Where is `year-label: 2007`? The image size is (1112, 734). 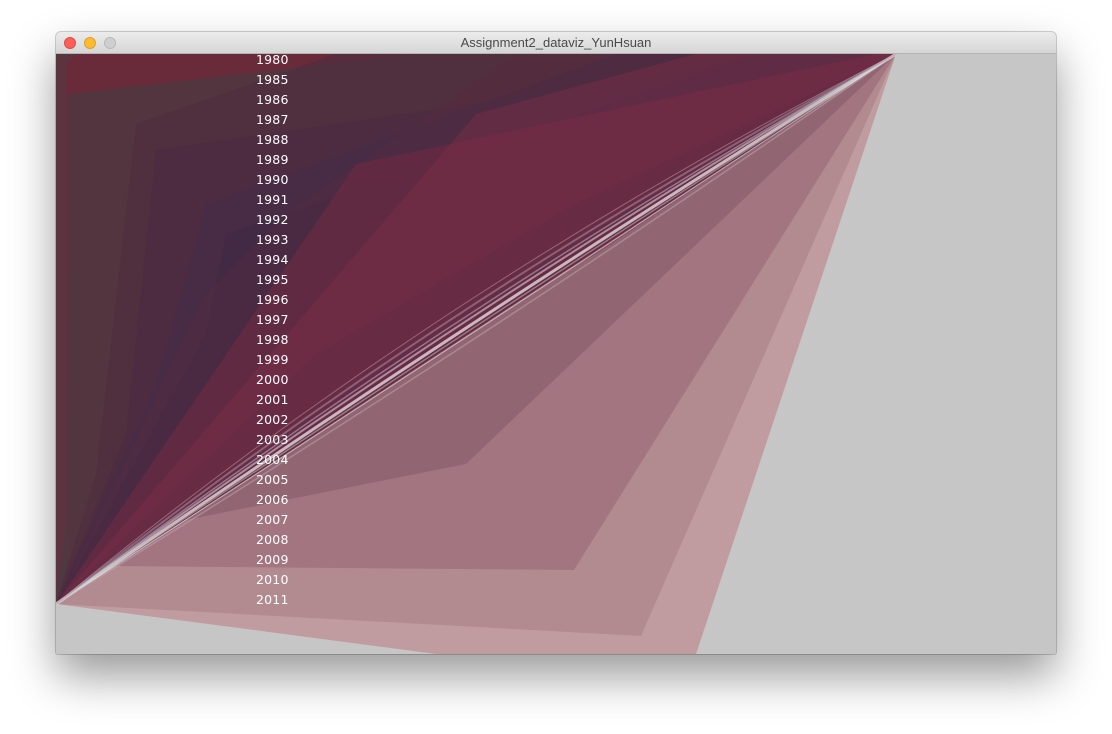
year-label: 2007 is located at coordinates (272, 519).